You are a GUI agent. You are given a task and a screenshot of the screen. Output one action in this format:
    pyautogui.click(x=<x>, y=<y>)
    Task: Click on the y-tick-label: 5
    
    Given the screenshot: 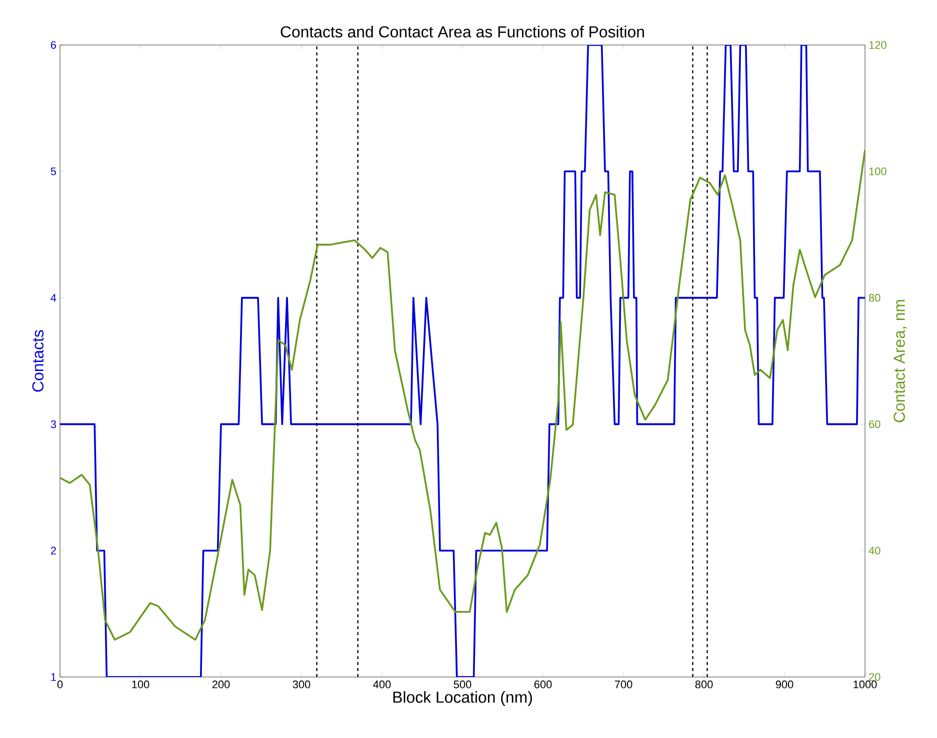 What is the action you would take?
    pyautogui.click(x=53, y=172)
    